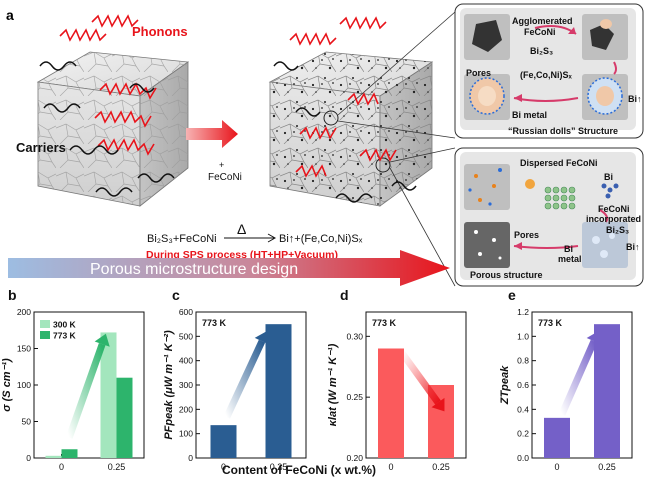 Image resolution: width=650 pixels, height=494 pixels. What do you see at coordinates (523, 458) in the screenshot?
I see `y-tick-label: 0.0` at bounding box center [523, 458].